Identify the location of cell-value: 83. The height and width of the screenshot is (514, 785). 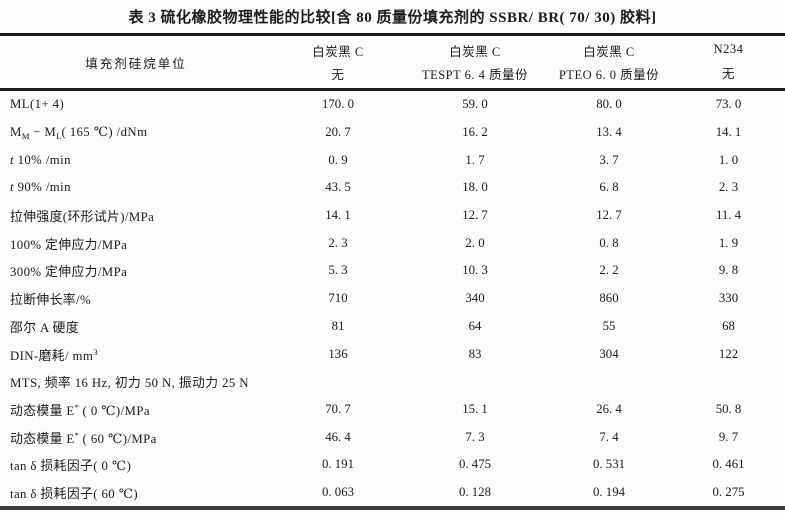
(475, 353).